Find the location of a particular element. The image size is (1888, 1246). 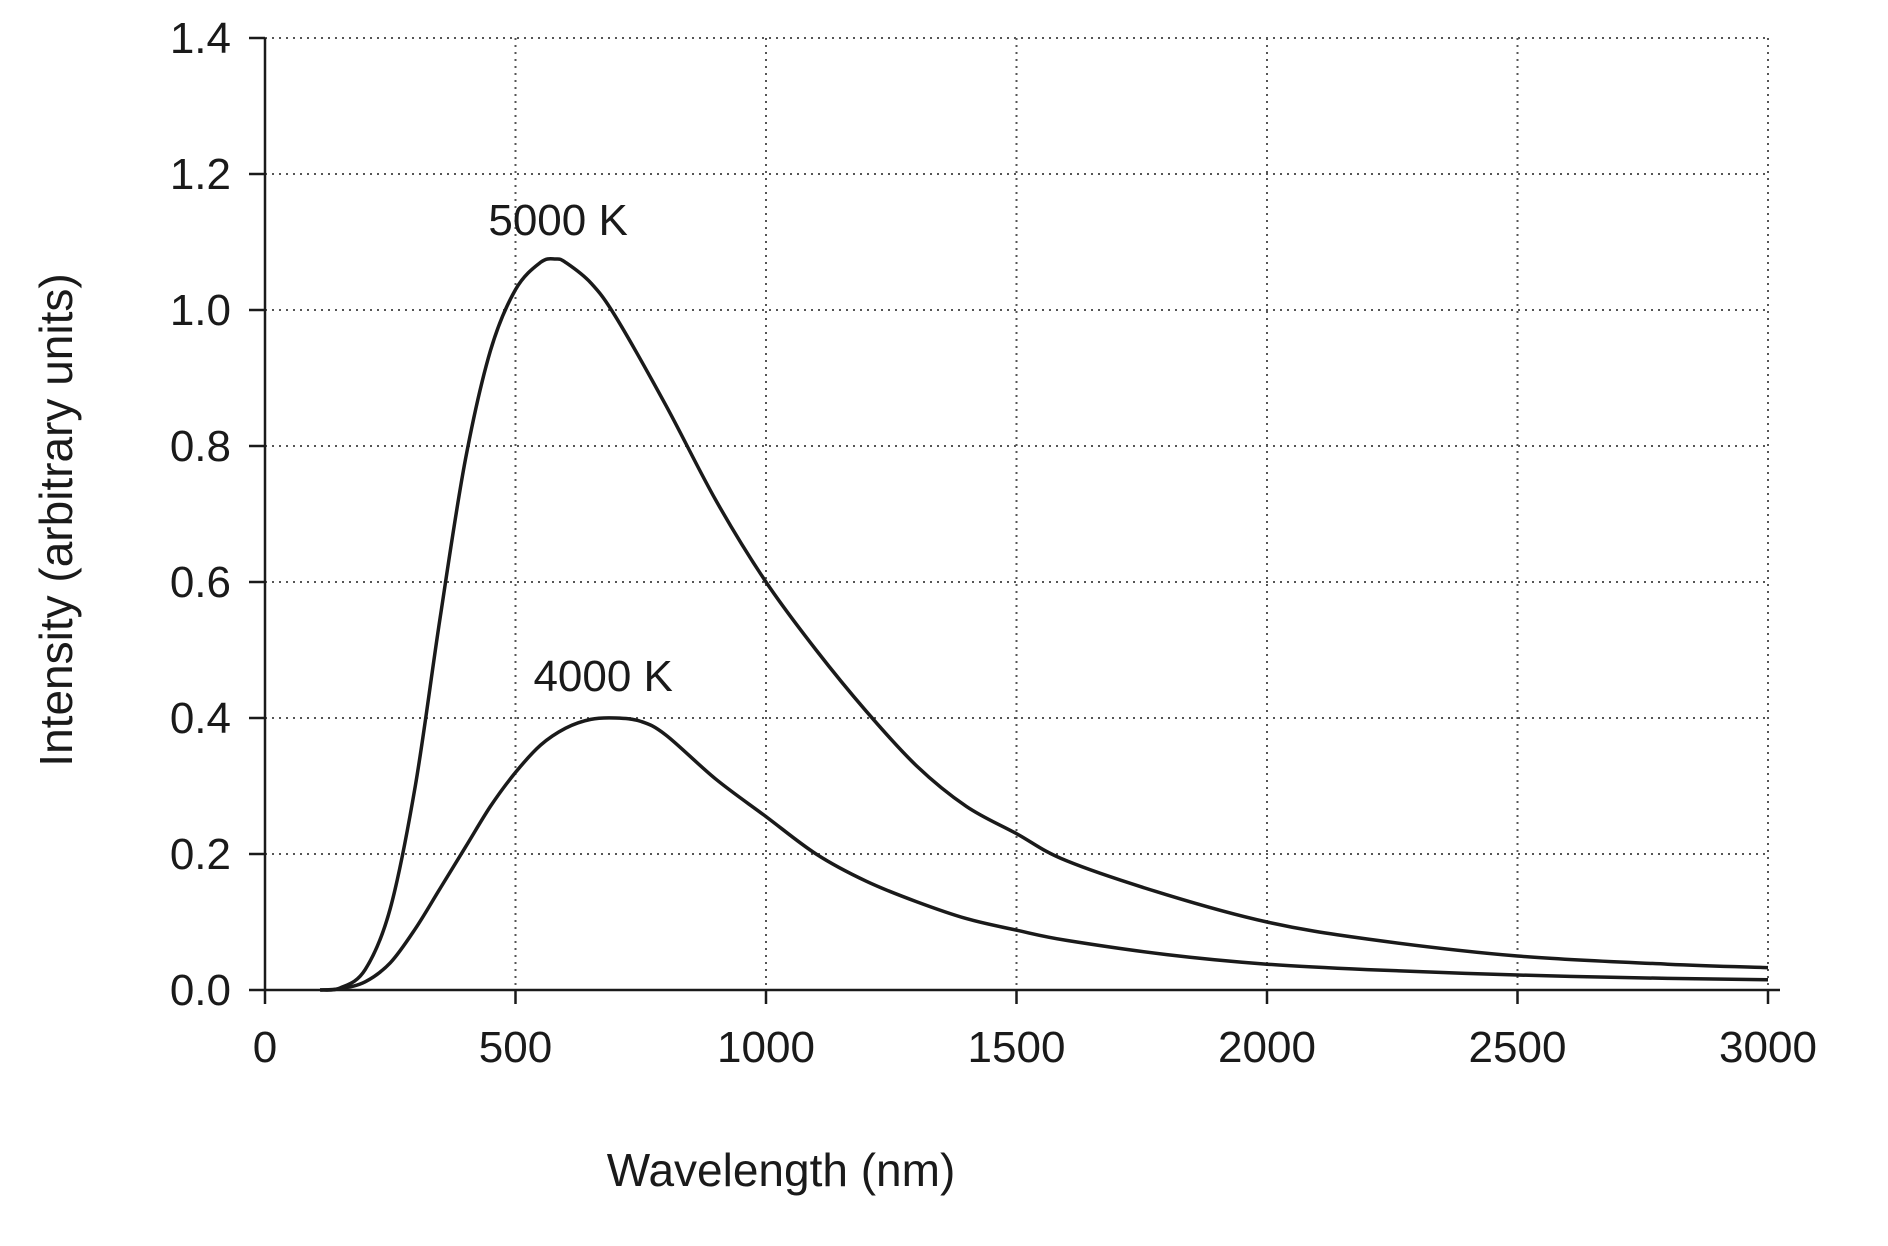

x-tick-label: 500 is located at coordinates (515, 1047).